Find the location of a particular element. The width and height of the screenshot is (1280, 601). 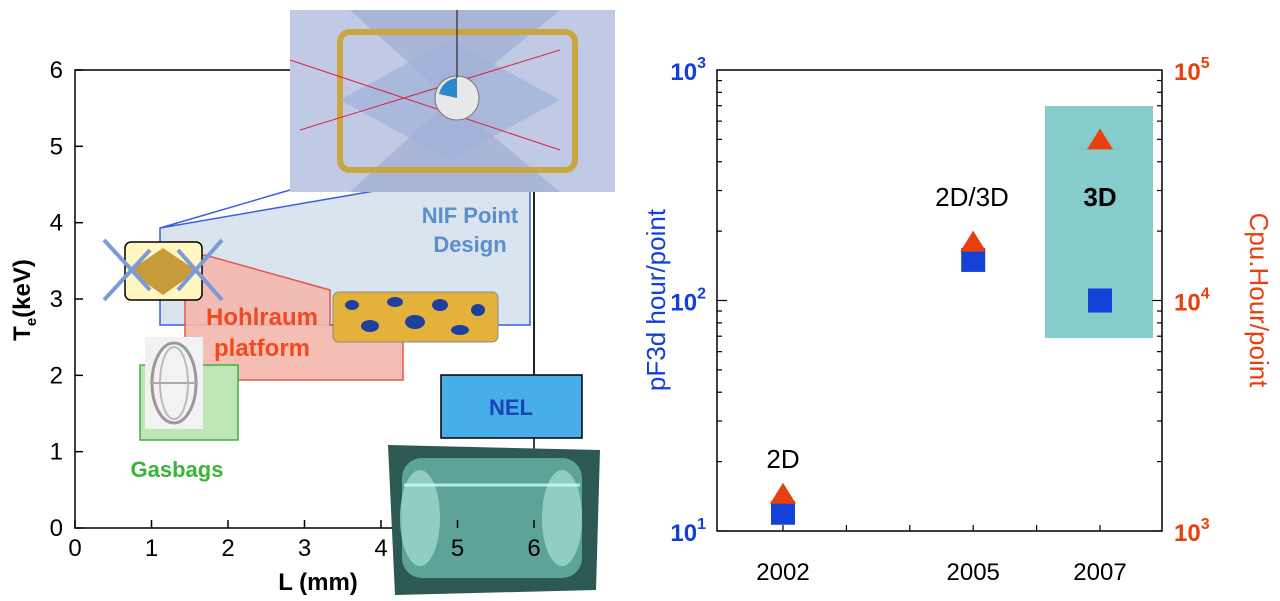

left-x-axis-title: L (mm) is located at coordinates (318, 582).